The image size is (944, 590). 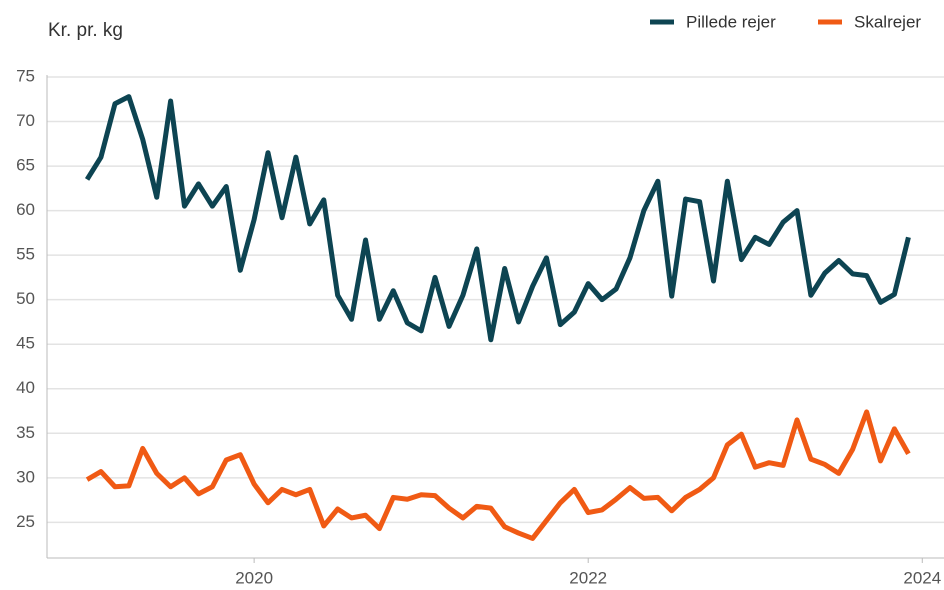 What do you see at coordinates (25, 298) in the screenshot?
I see `y-tick-label: 50` at bounding box center [25, 298].